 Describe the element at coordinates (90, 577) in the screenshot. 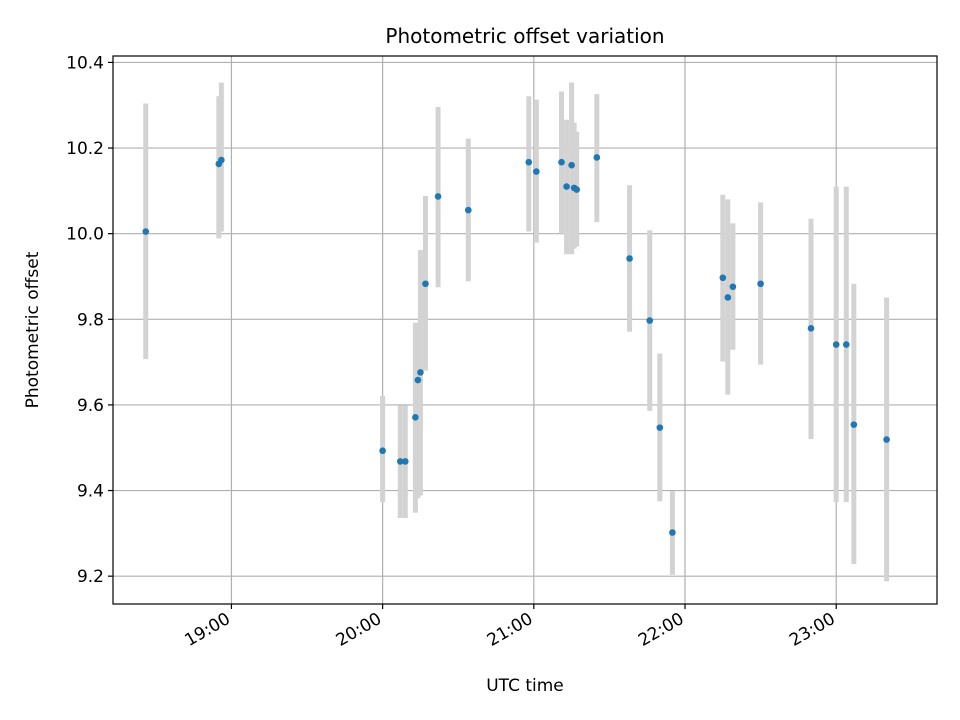

I see `y-tick-label: 9.2` at that location.